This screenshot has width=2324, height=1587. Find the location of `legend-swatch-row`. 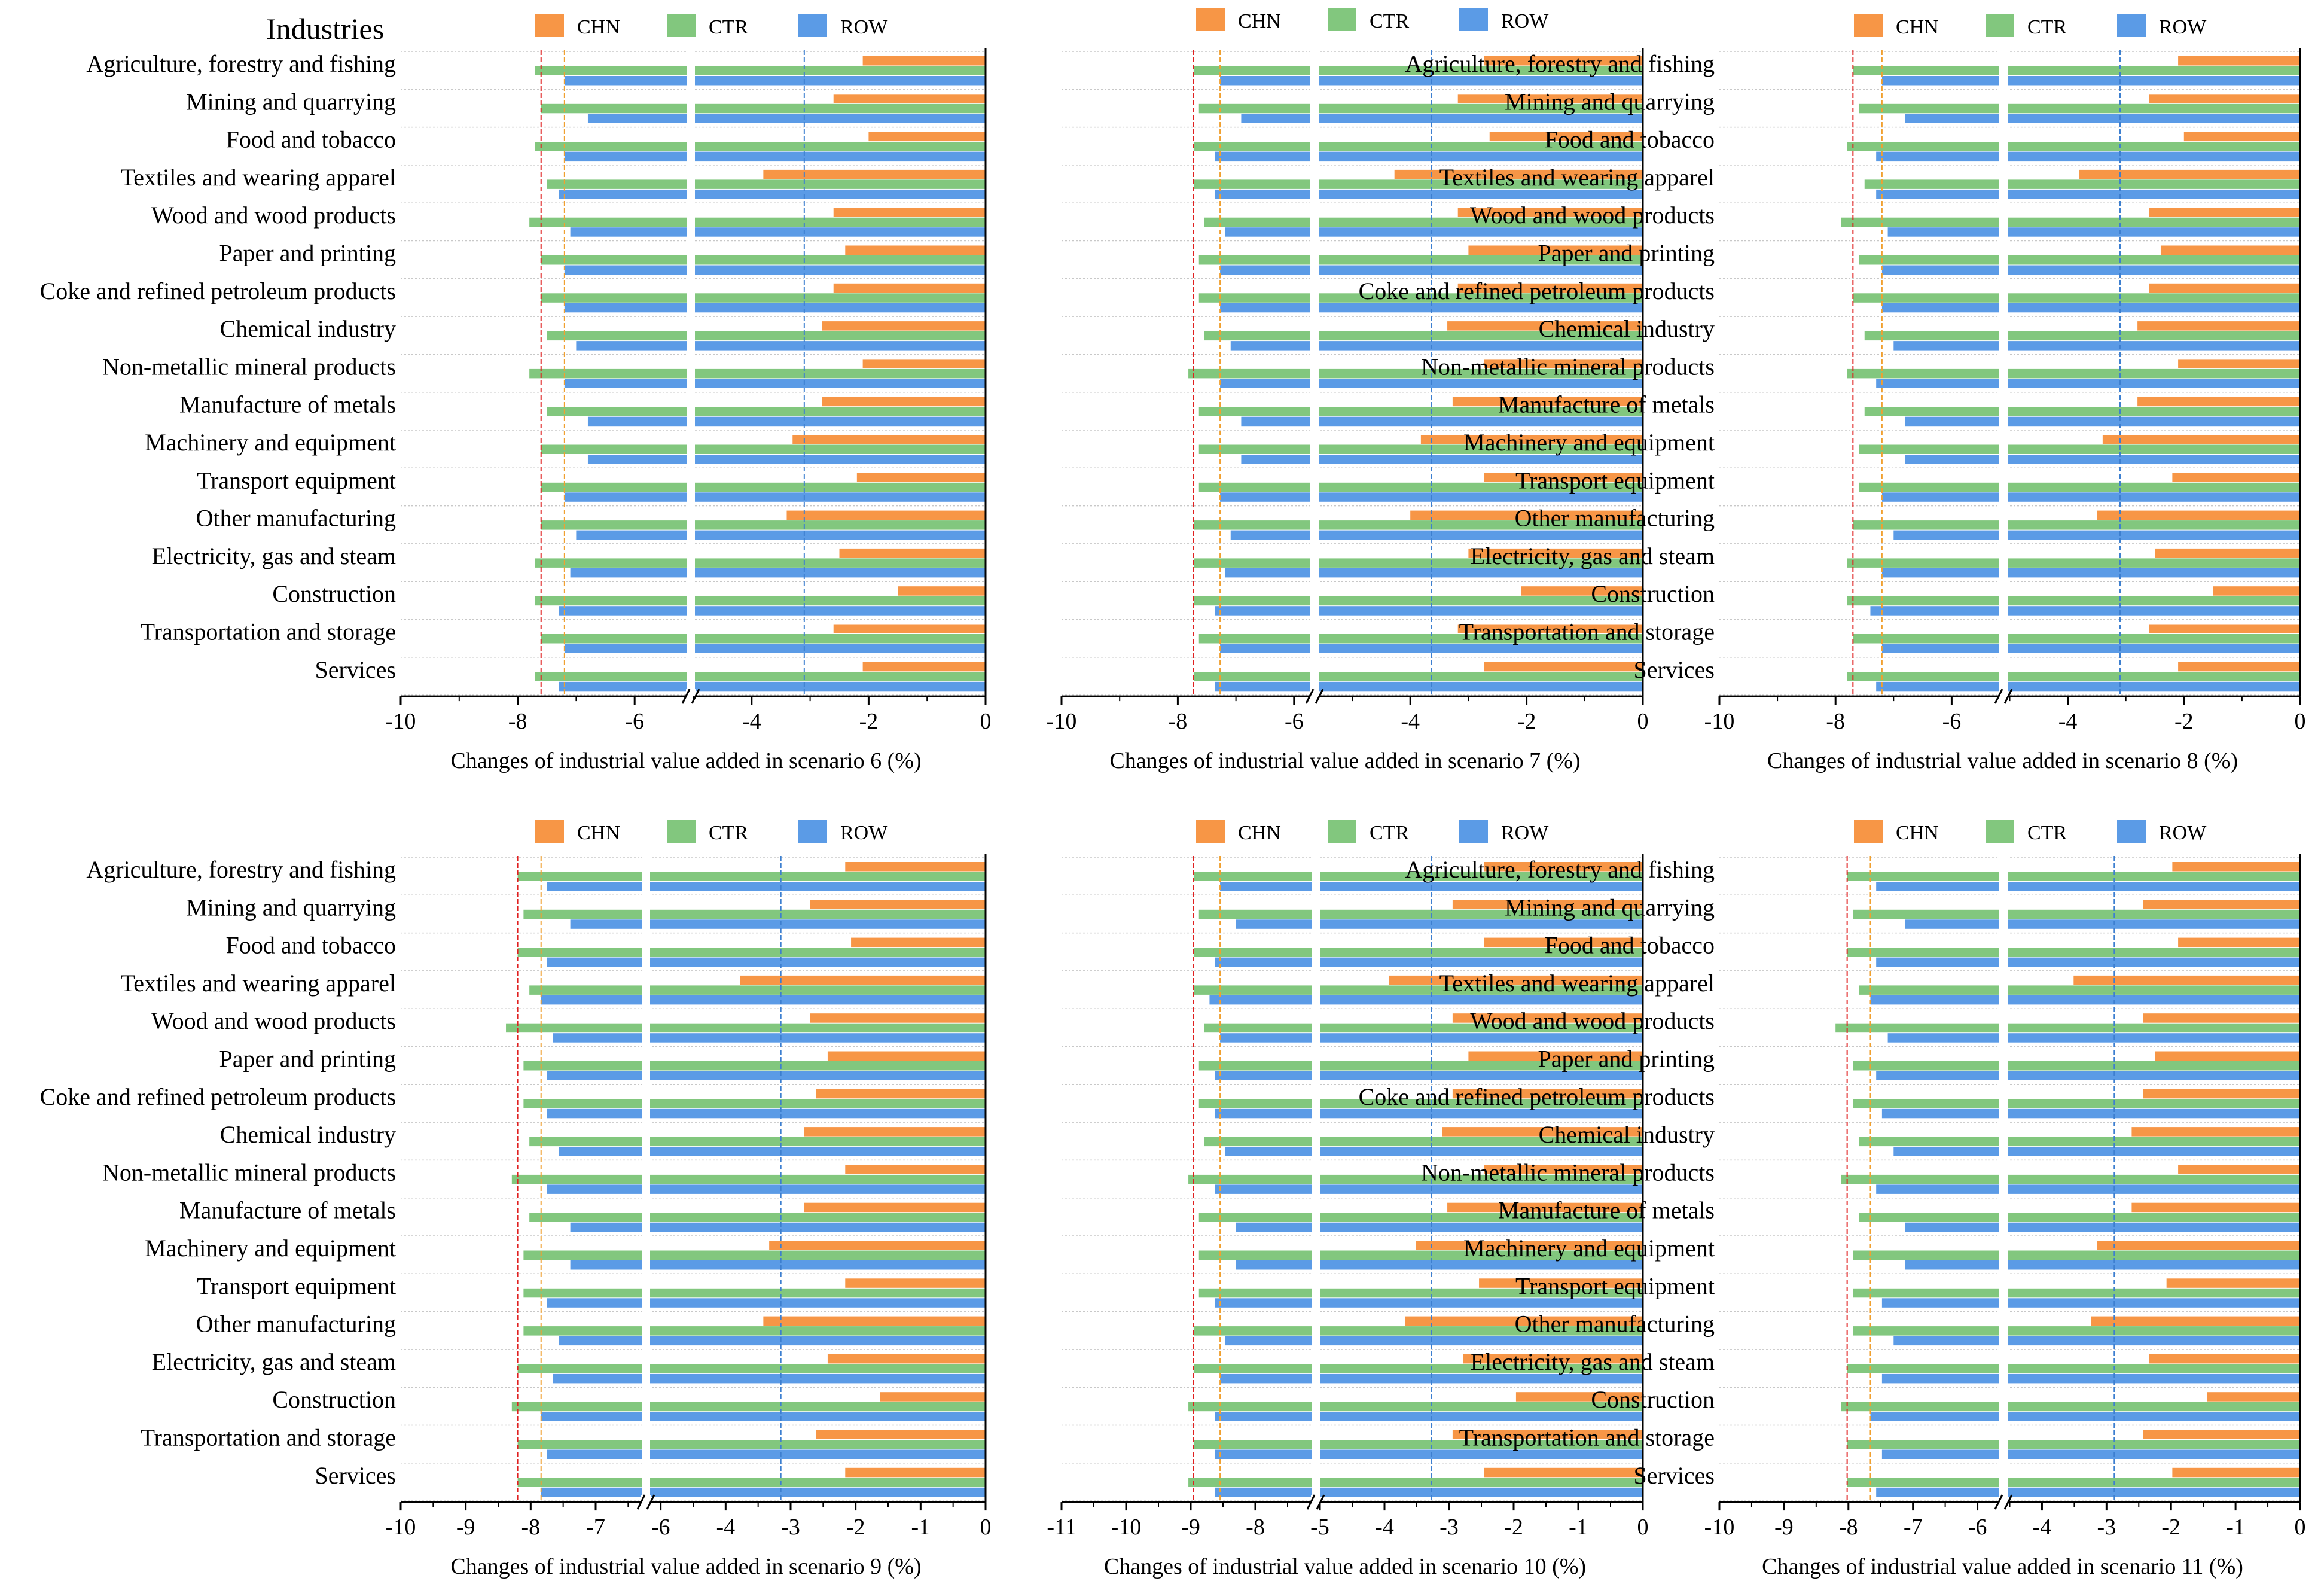

legend-swatch-row is located at coordinates (813, 25).